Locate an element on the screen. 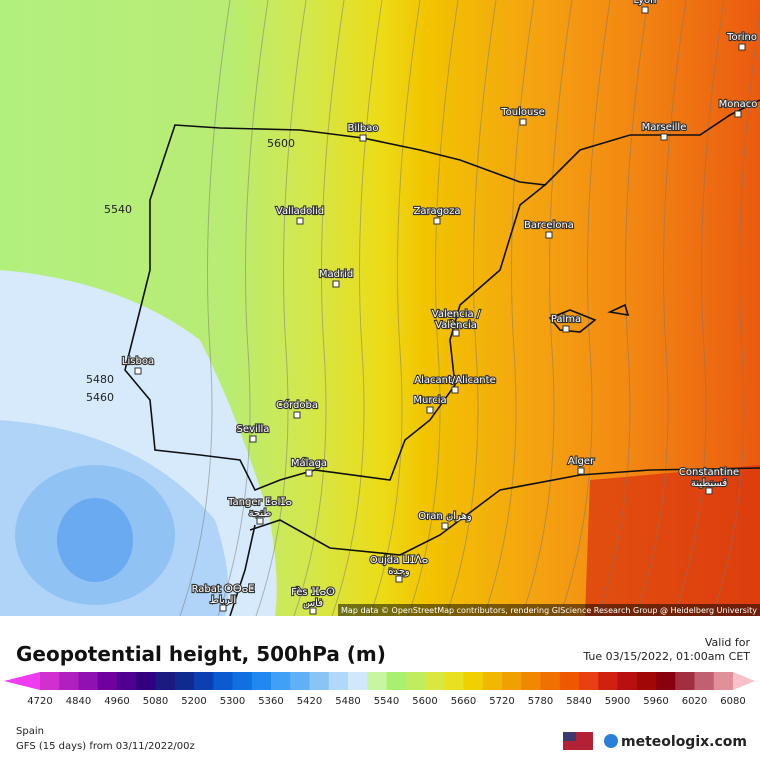  legend-tick-label: 5720 is located at coordinates (501, 701).